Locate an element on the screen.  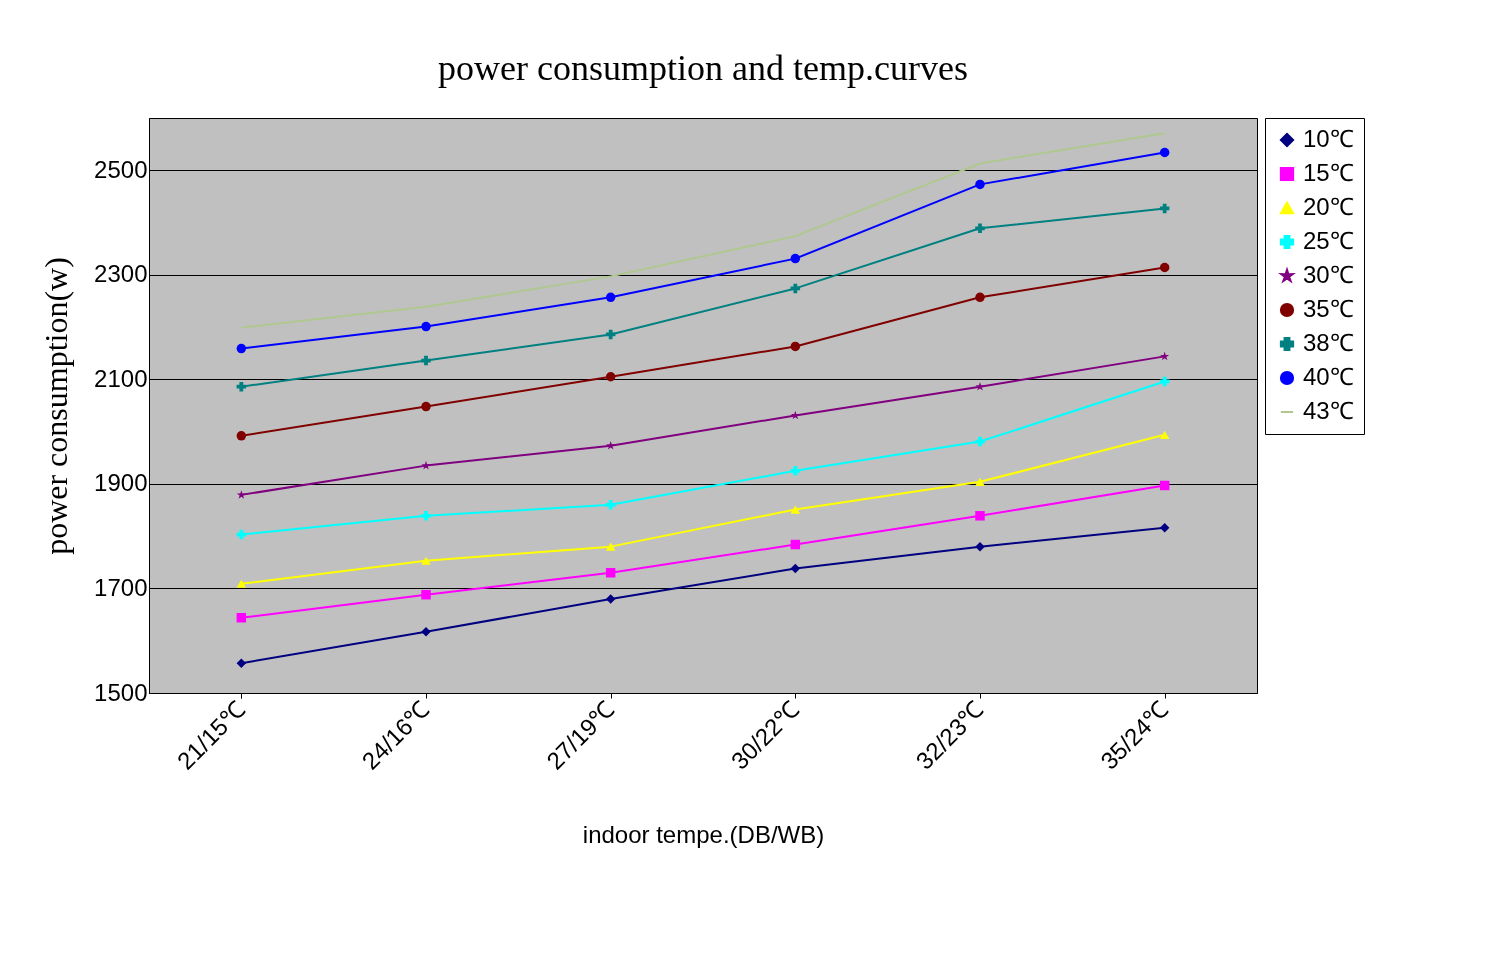
y-tick-label: 2500 is located at coordinates (121, 169).